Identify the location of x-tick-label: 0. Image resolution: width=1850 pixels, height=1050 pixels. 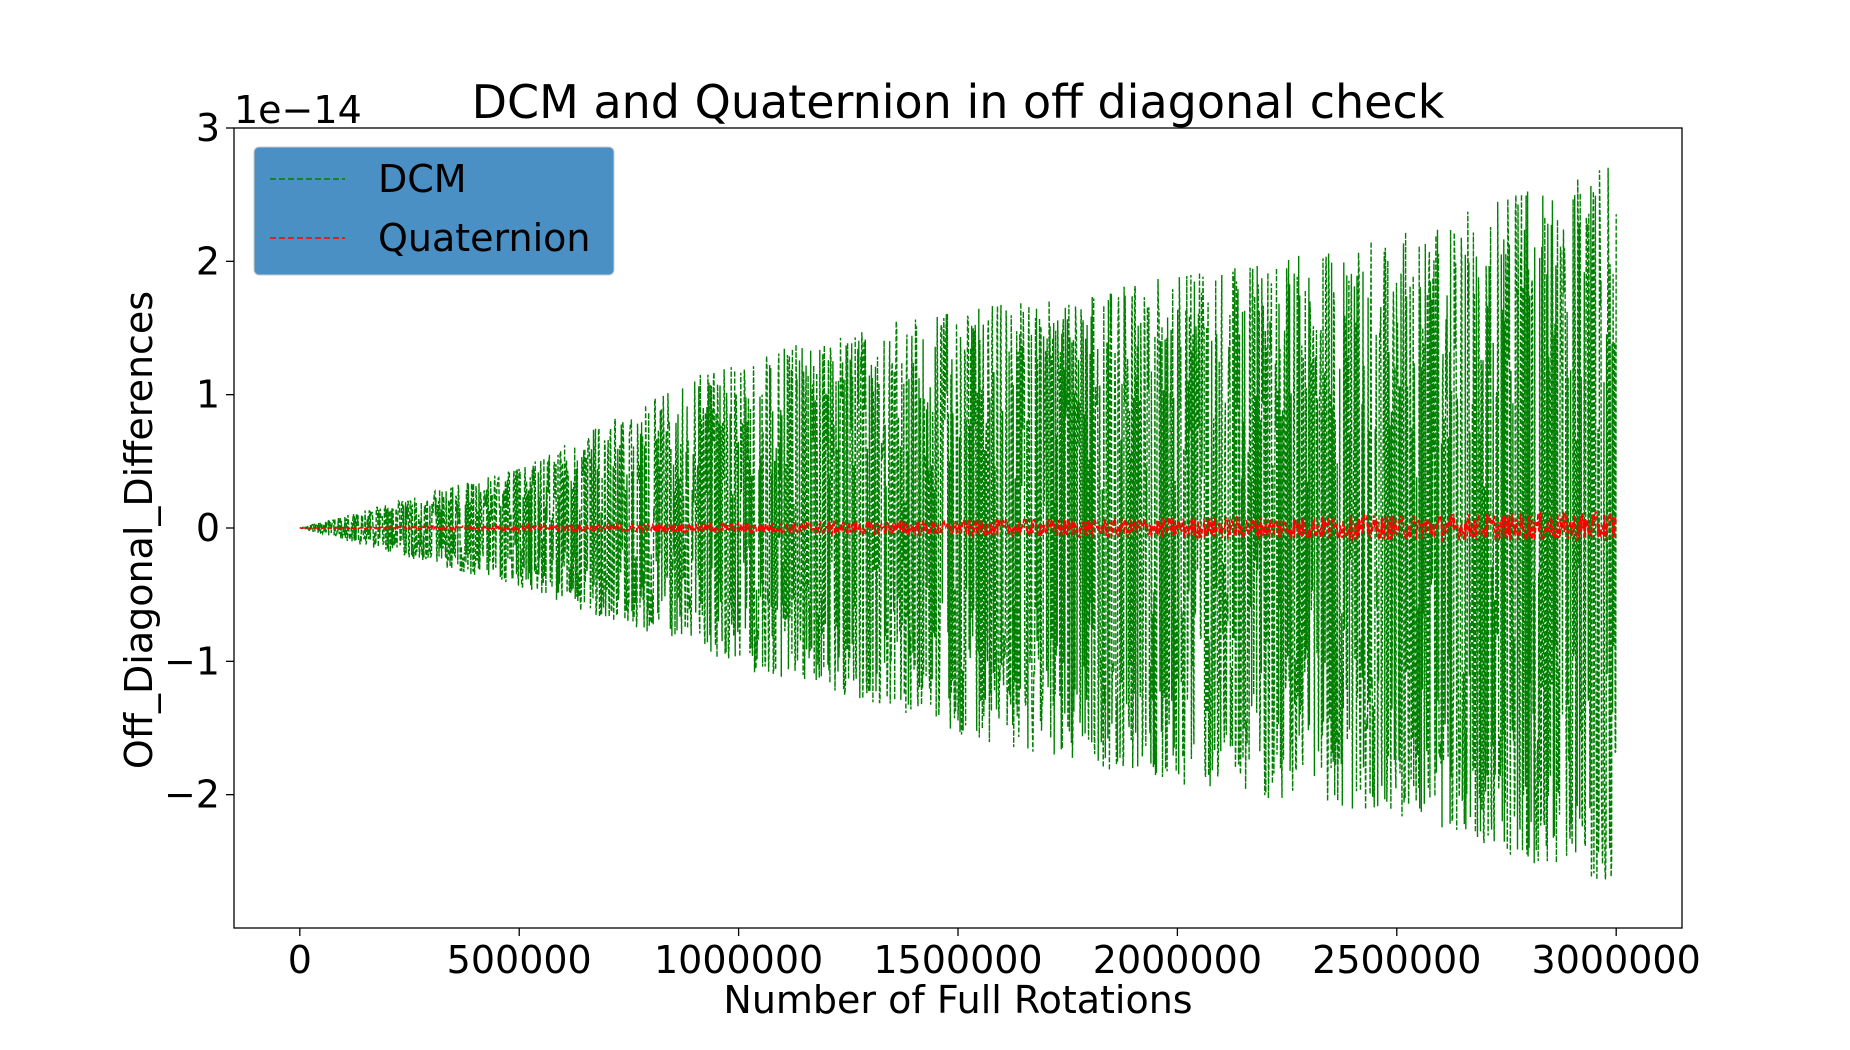
(300, 960).